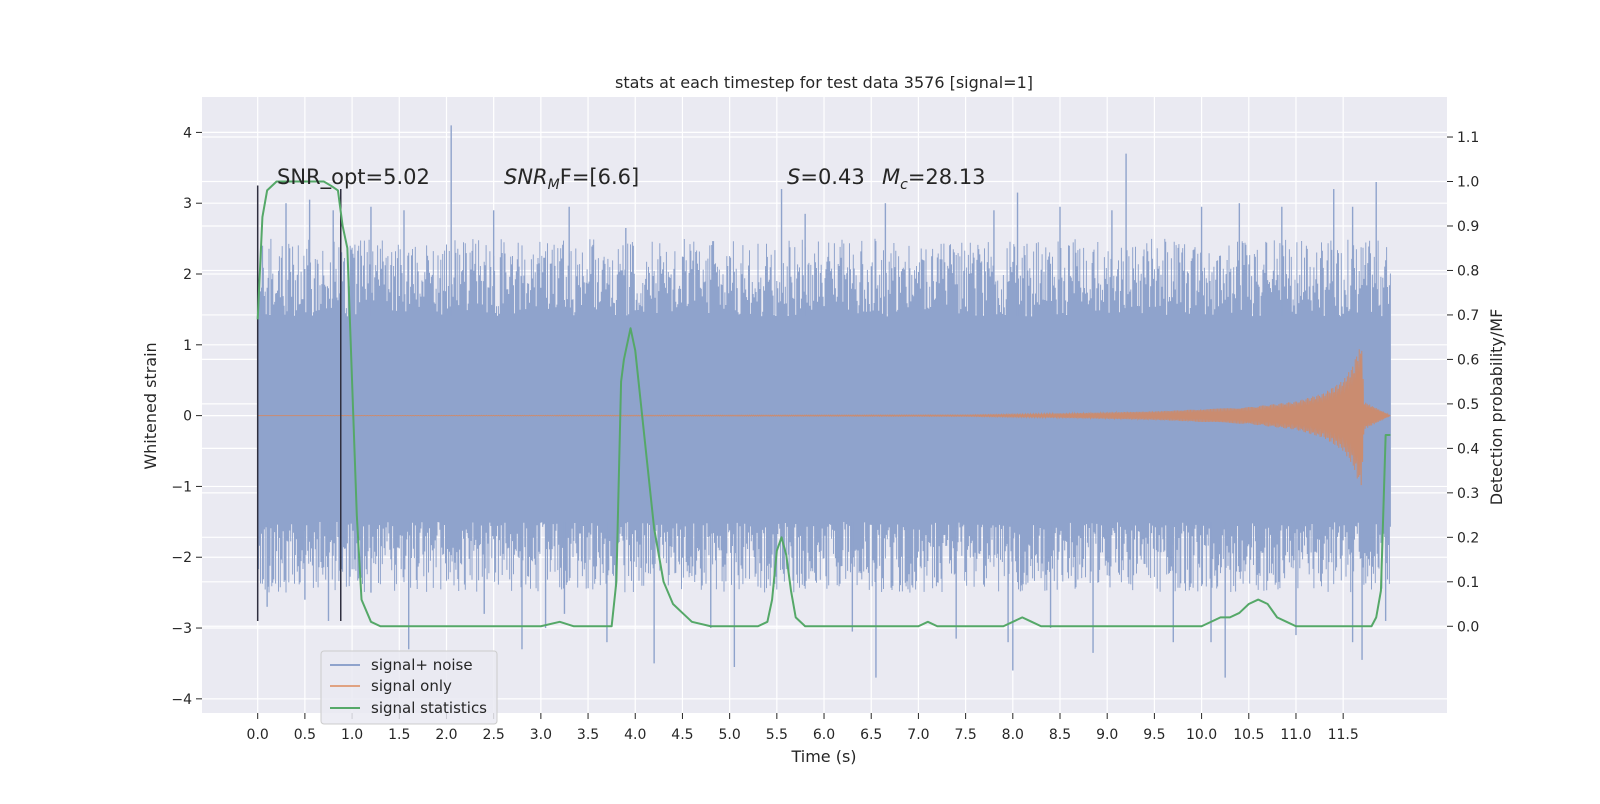  What do you see at coordinates (777, 735) in the screenshot?
I see `x-tick-label: 5.5` at bounding box center [777, 735].